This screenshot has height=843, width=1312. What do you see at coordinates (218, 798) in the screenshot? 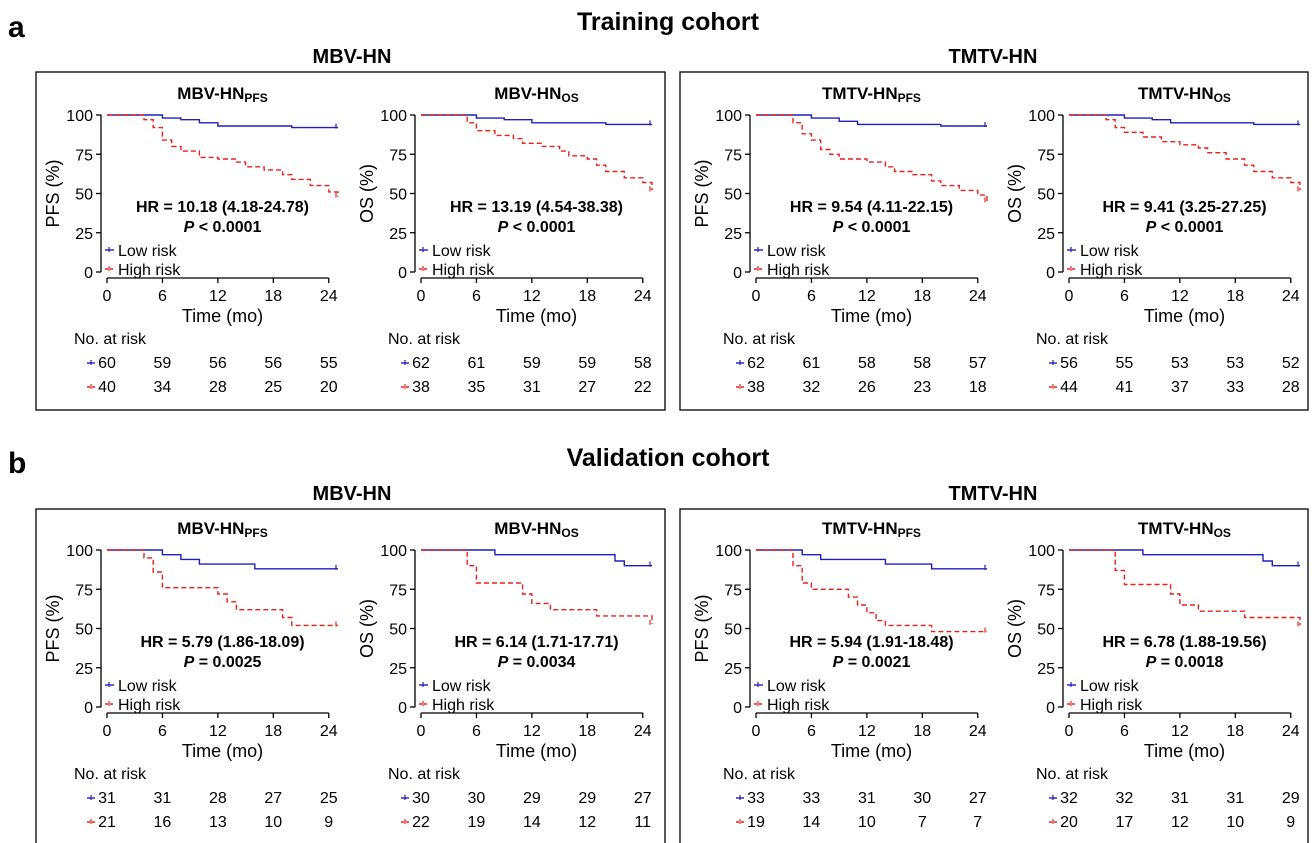
I see `risk-count-low: 28` at bounding box center [218, 798].